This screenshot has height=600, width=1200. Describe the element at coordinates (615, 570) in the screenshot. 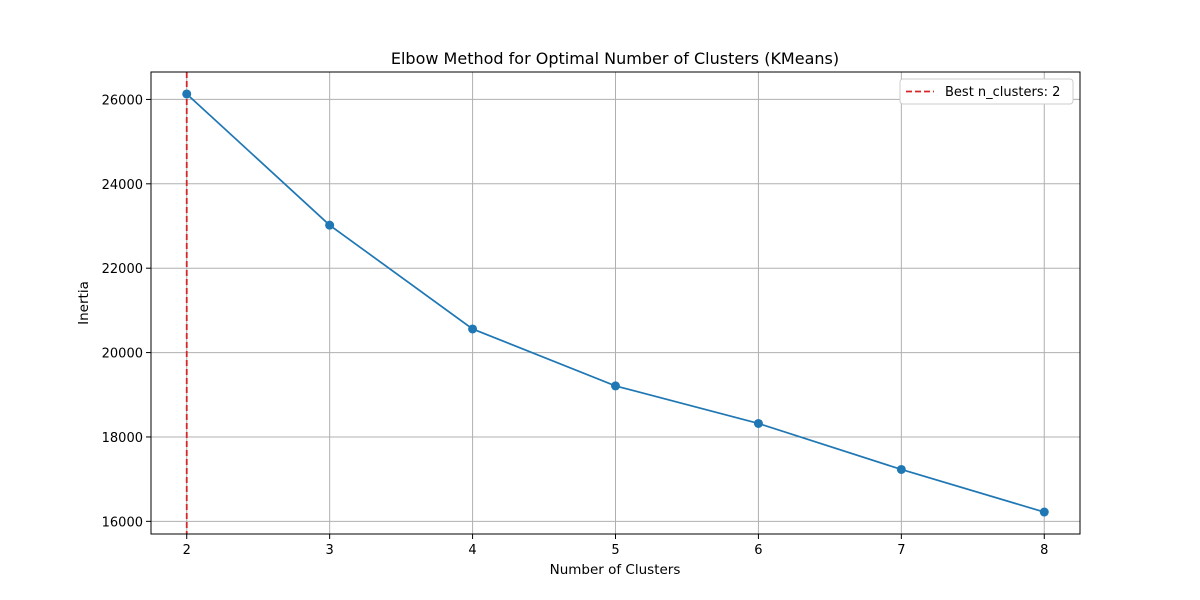

I see `x-axis-label: Number of Clusters` at that location.